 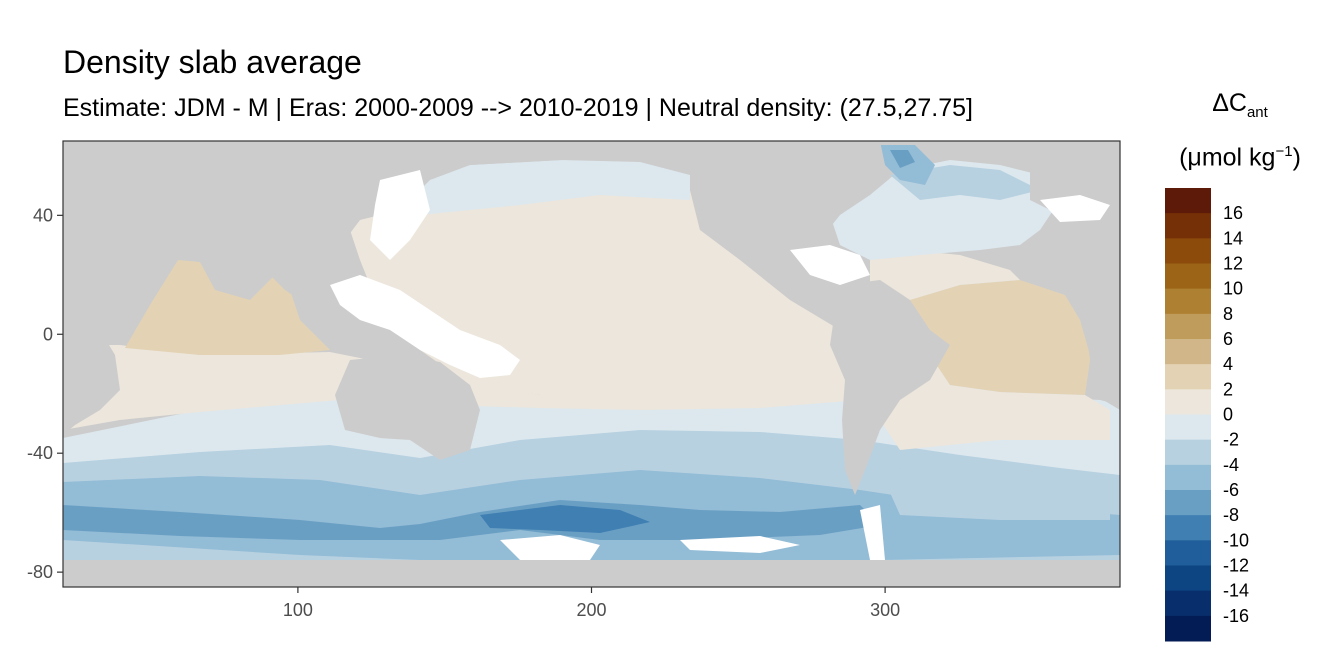 What do you see at coordinates (830, 265) in the screenshot?
I see `missing-gulf` at bounding box center [830, 265].